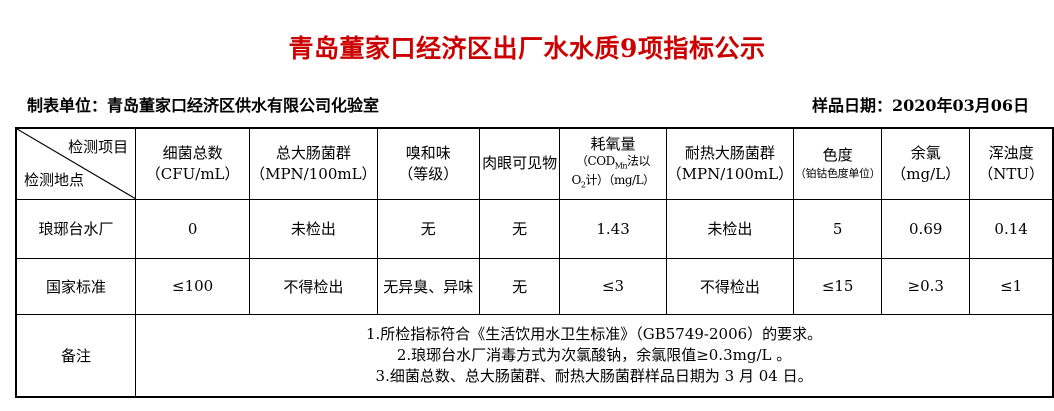  What do you see at coordinates (926, 173) in the screenshot?
I see `unit-label: （mg/L）` at bounding box center [926, 173].